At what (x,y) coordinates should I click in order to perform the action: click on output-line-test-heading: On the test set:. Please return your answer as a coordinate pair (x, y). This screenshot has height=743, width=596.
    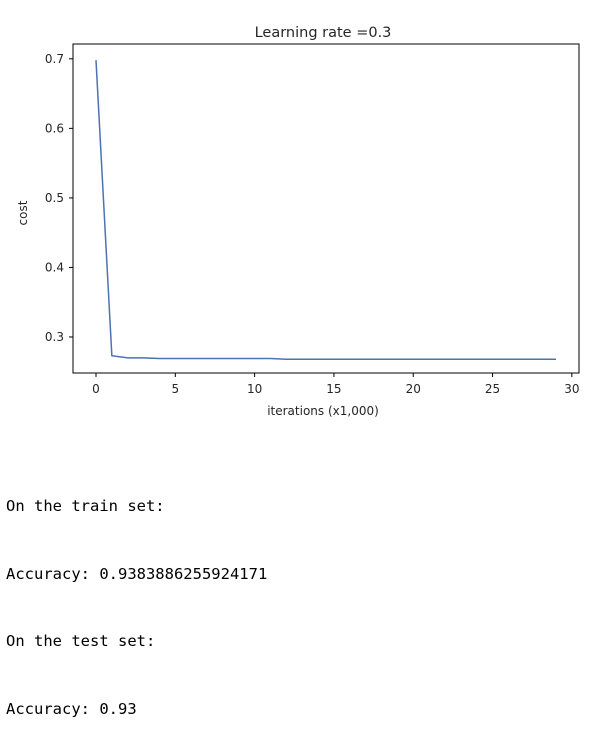
    Looking at the image, I should click on (81, 641).